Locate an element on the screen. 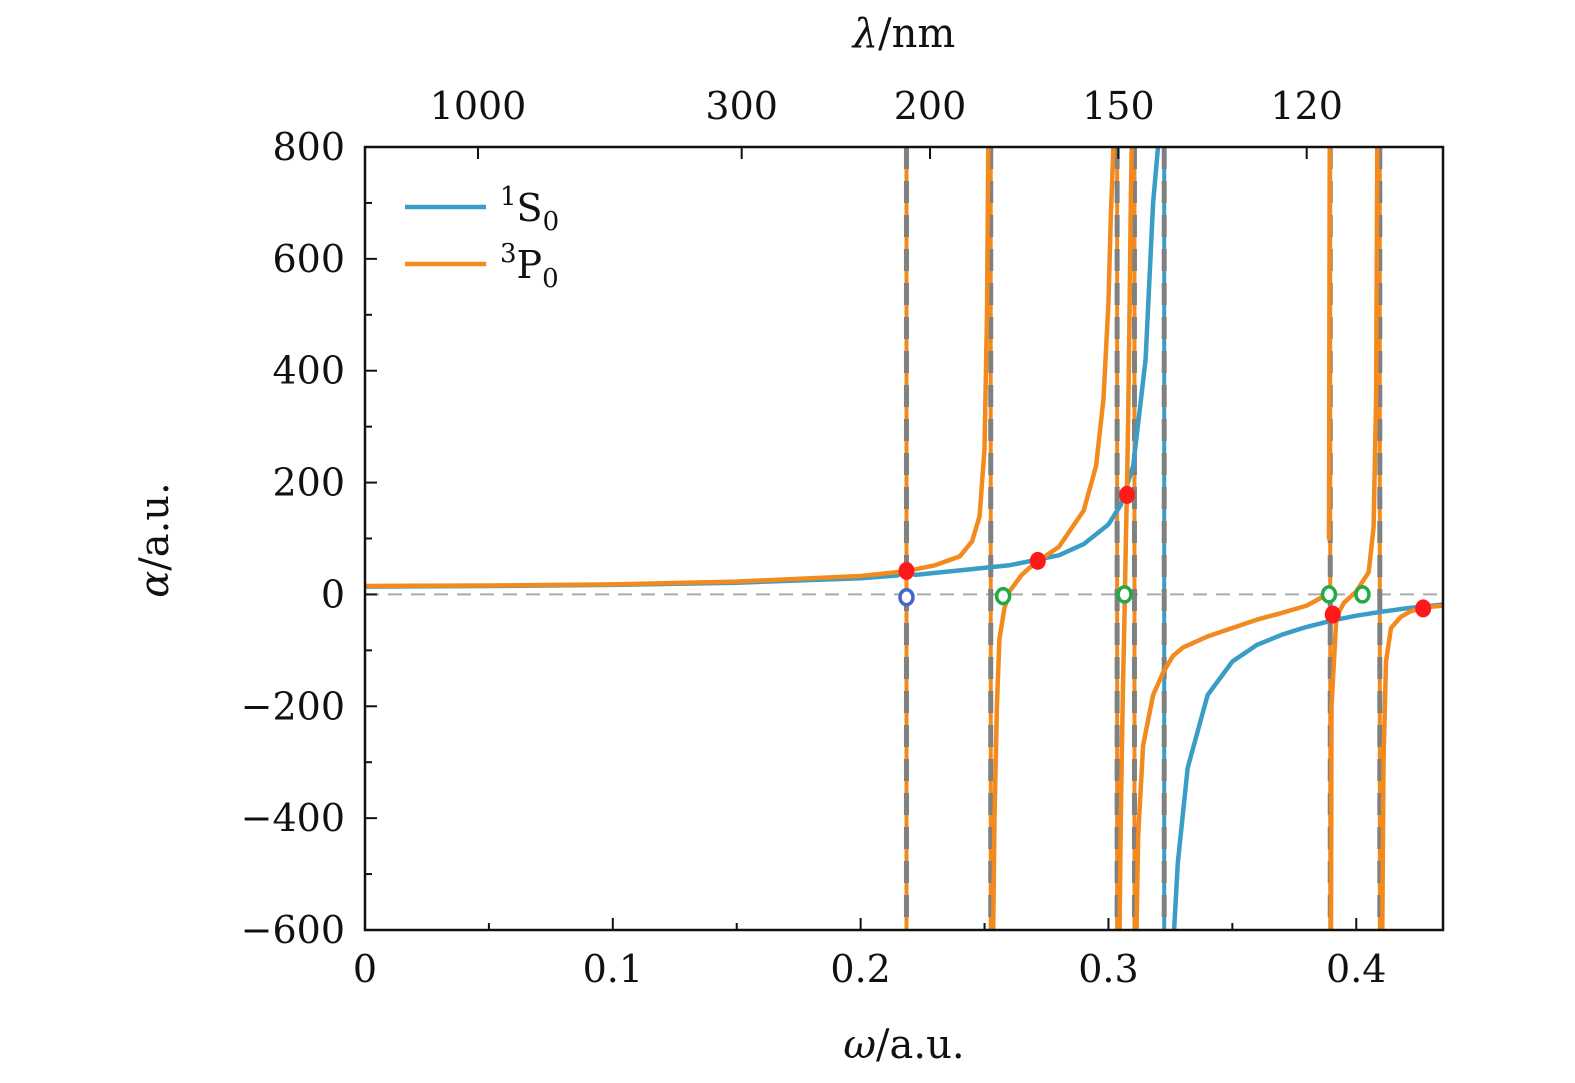 Image resolution: width=1575 pixels, height=1083 pixels. y-tick-label: 600 is located at coordinates (308, 259).